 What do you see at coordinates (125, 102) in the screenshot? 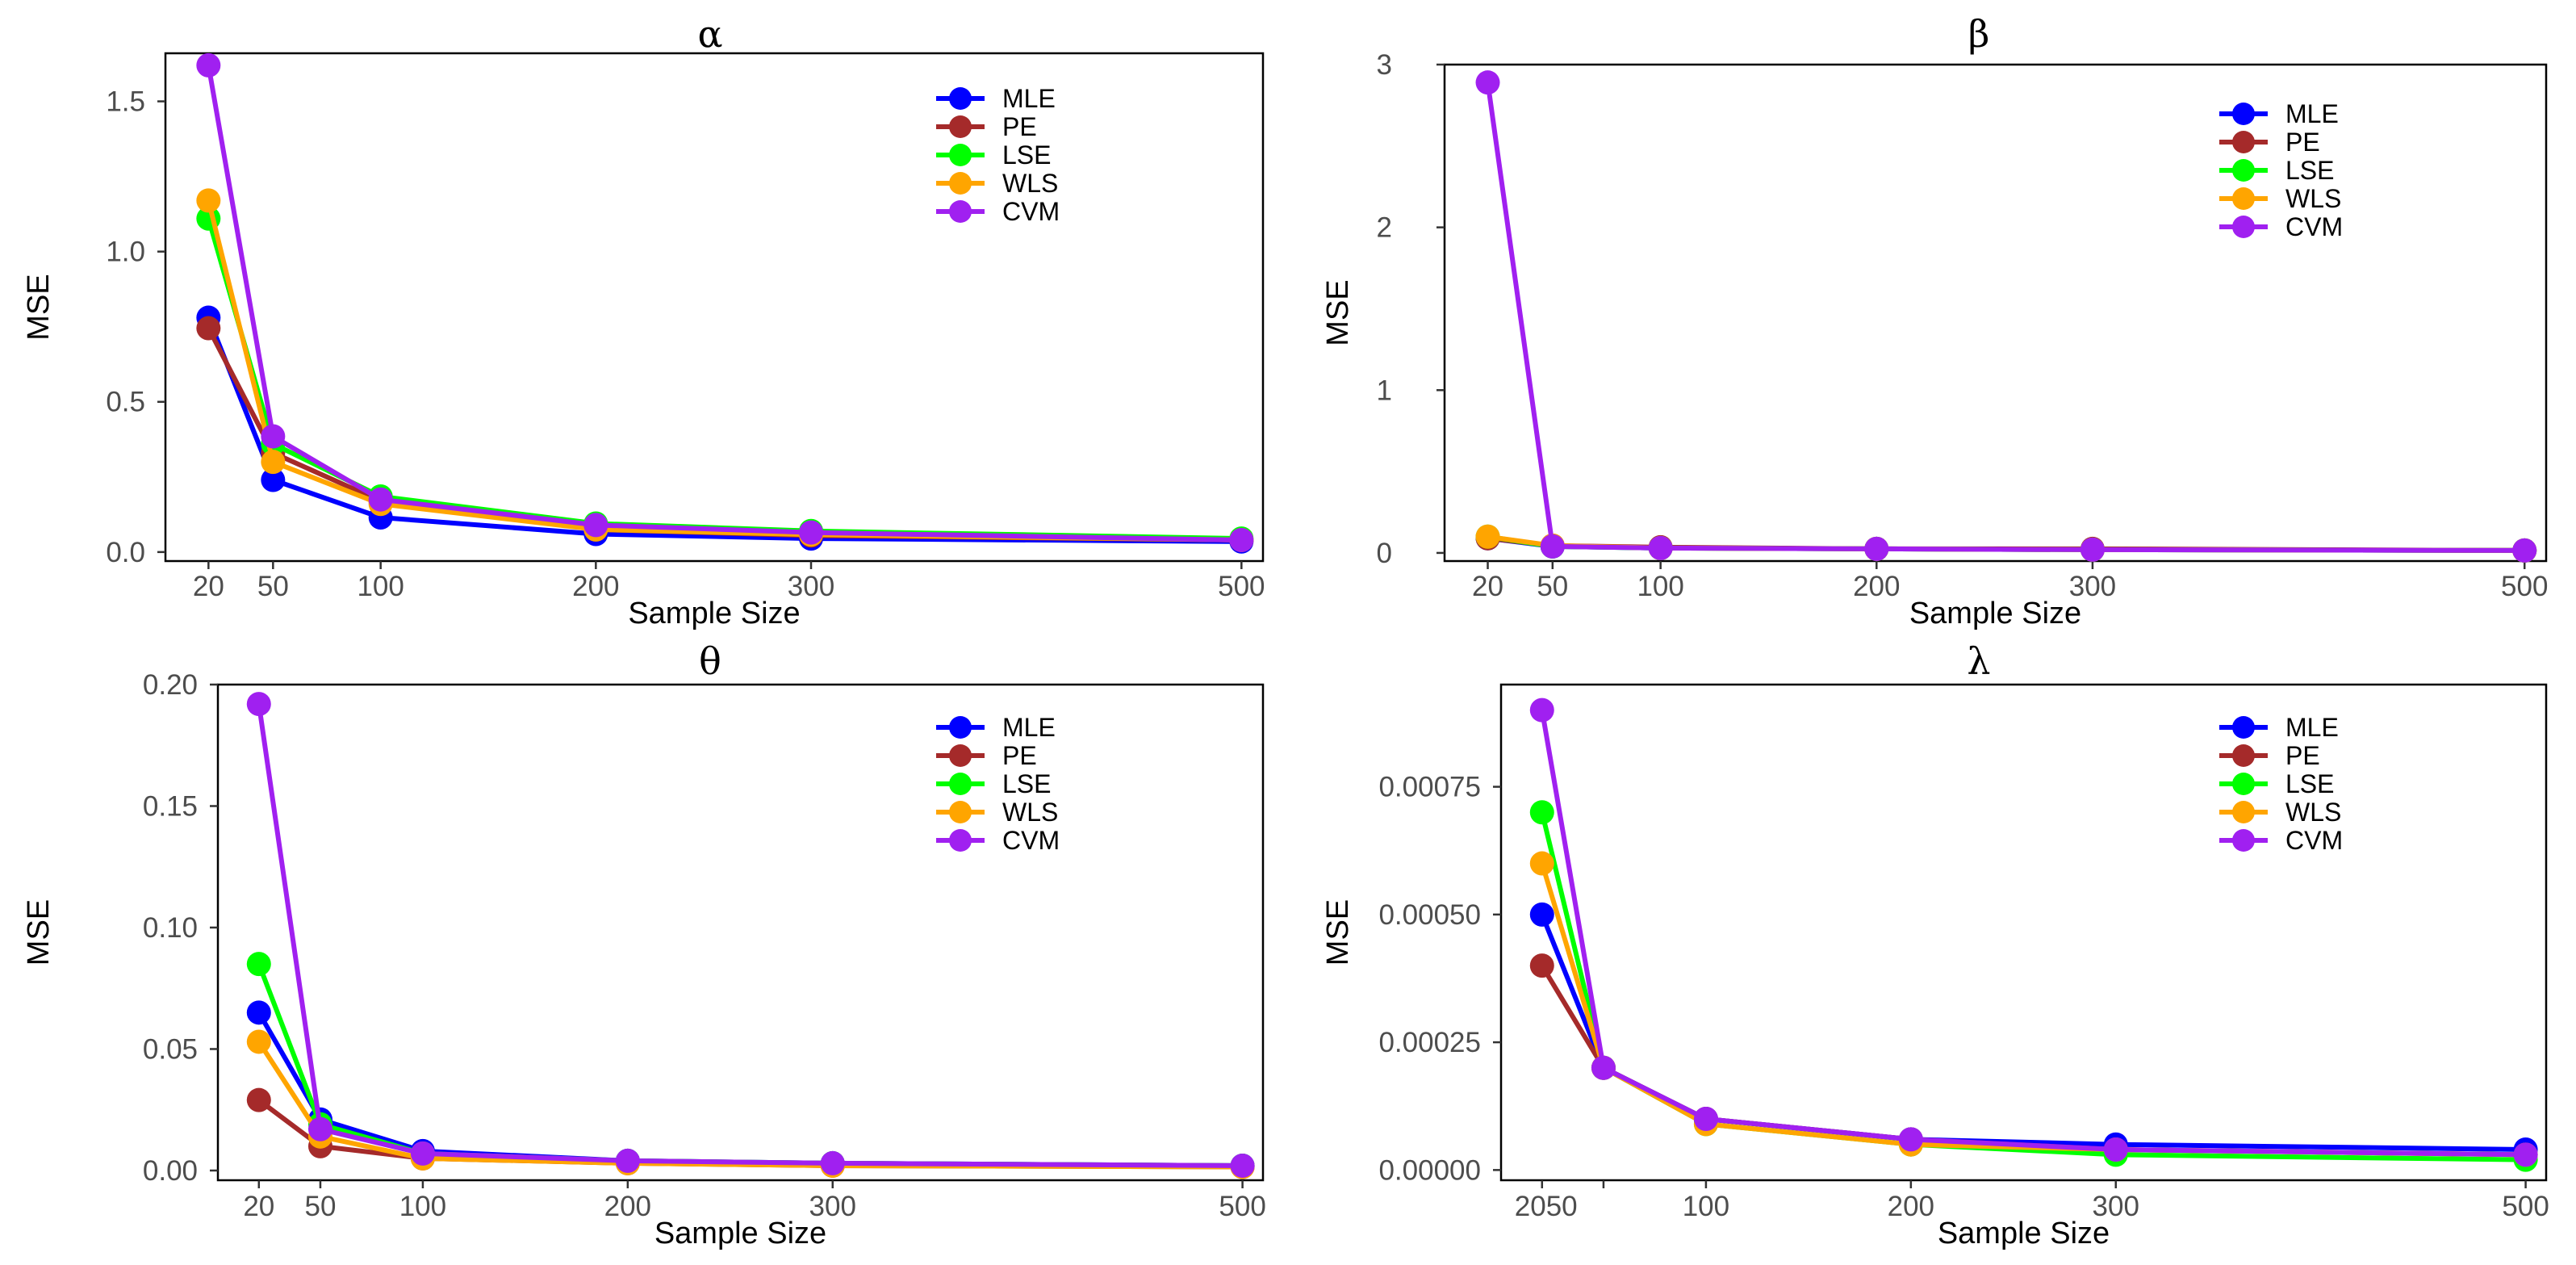
I see `y-tick-label: 1.5` at bounding box center [125, 102].